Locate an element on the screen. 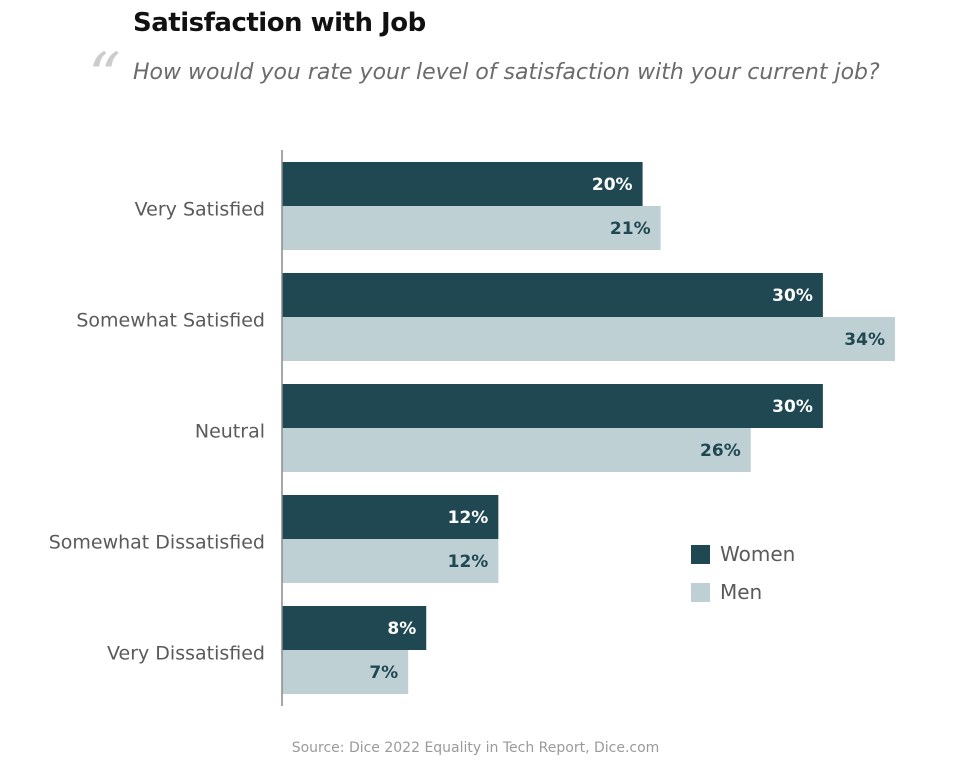  data-label: 20% is located at coordinates (612, 185).